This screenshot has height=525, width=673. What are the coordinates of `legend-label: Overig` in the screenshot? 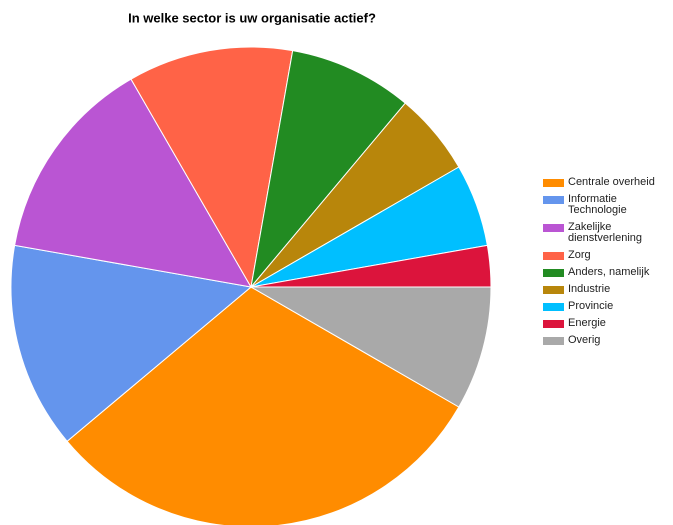 It's located at (584, 340).